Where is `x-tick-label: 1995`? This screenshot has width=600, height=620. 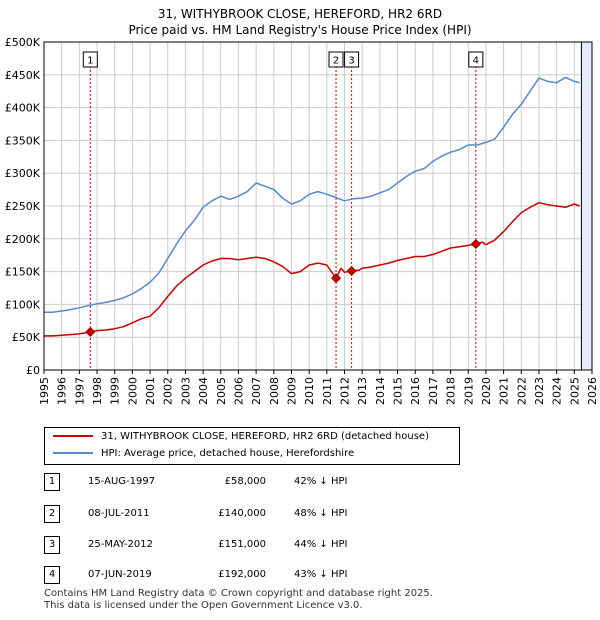
x-tick-label: 1995 is located at coordinates (44, 391).